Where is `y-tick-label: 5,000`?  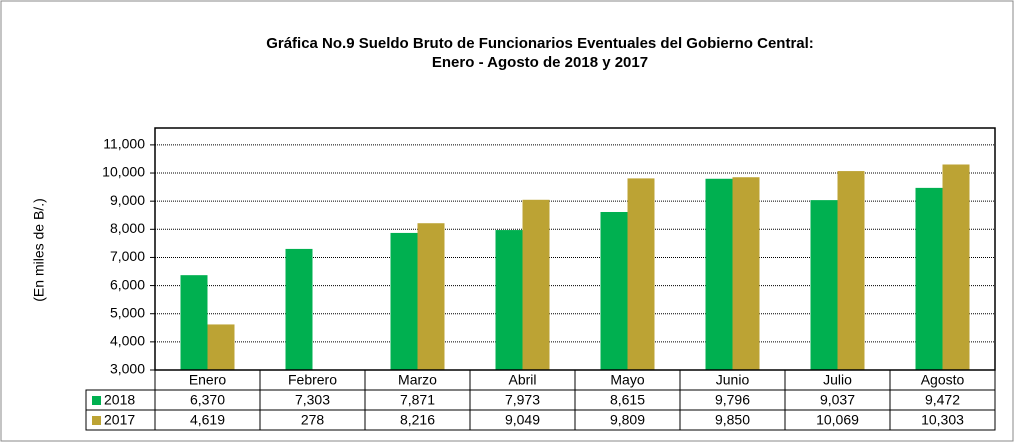
y-tick-label: 5,000 is located at coordinates (127, 312).